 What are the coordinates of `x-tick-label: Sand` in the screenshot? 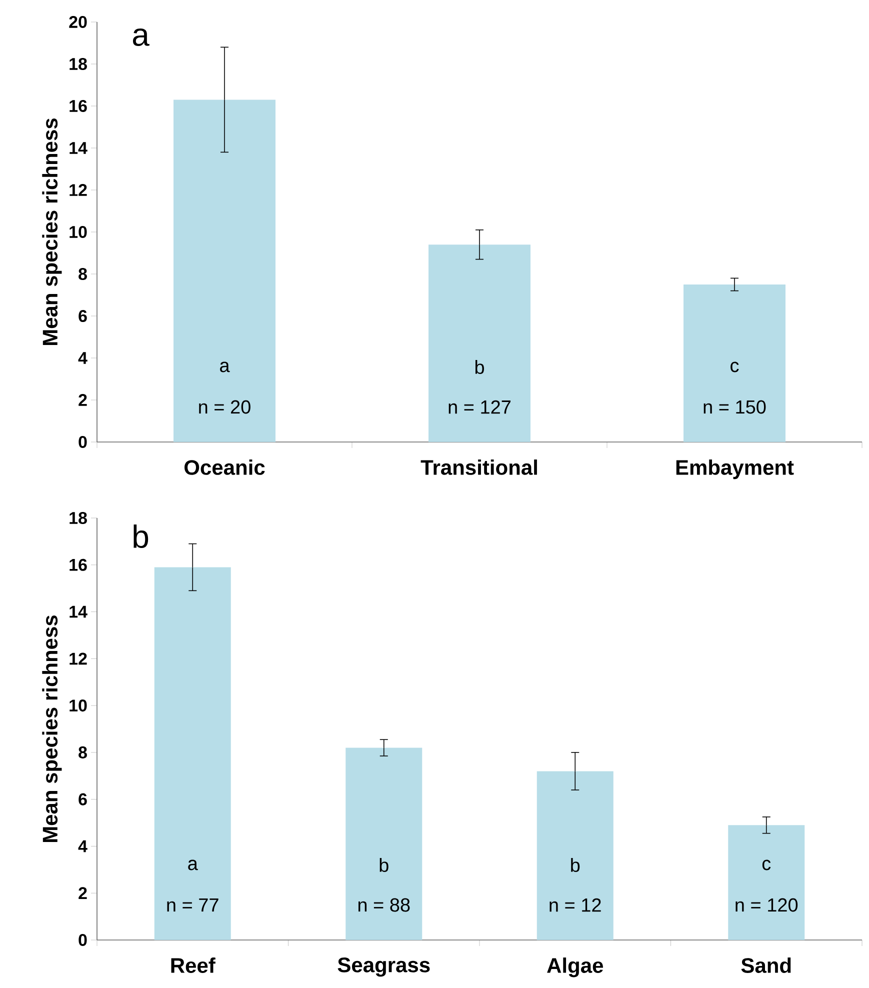 It's located at (766, 965).